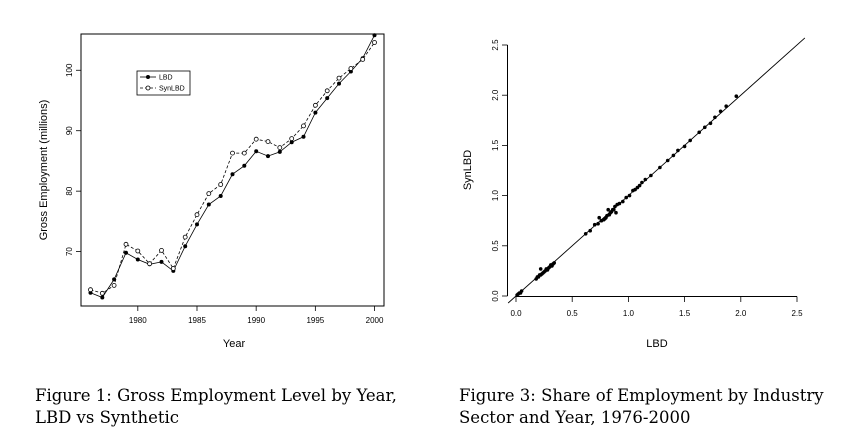  What do you see at coordinates (73, 159) in the screenshot?
I see `y-axis: 70 80 90 100` at bounding box center [73, 159].